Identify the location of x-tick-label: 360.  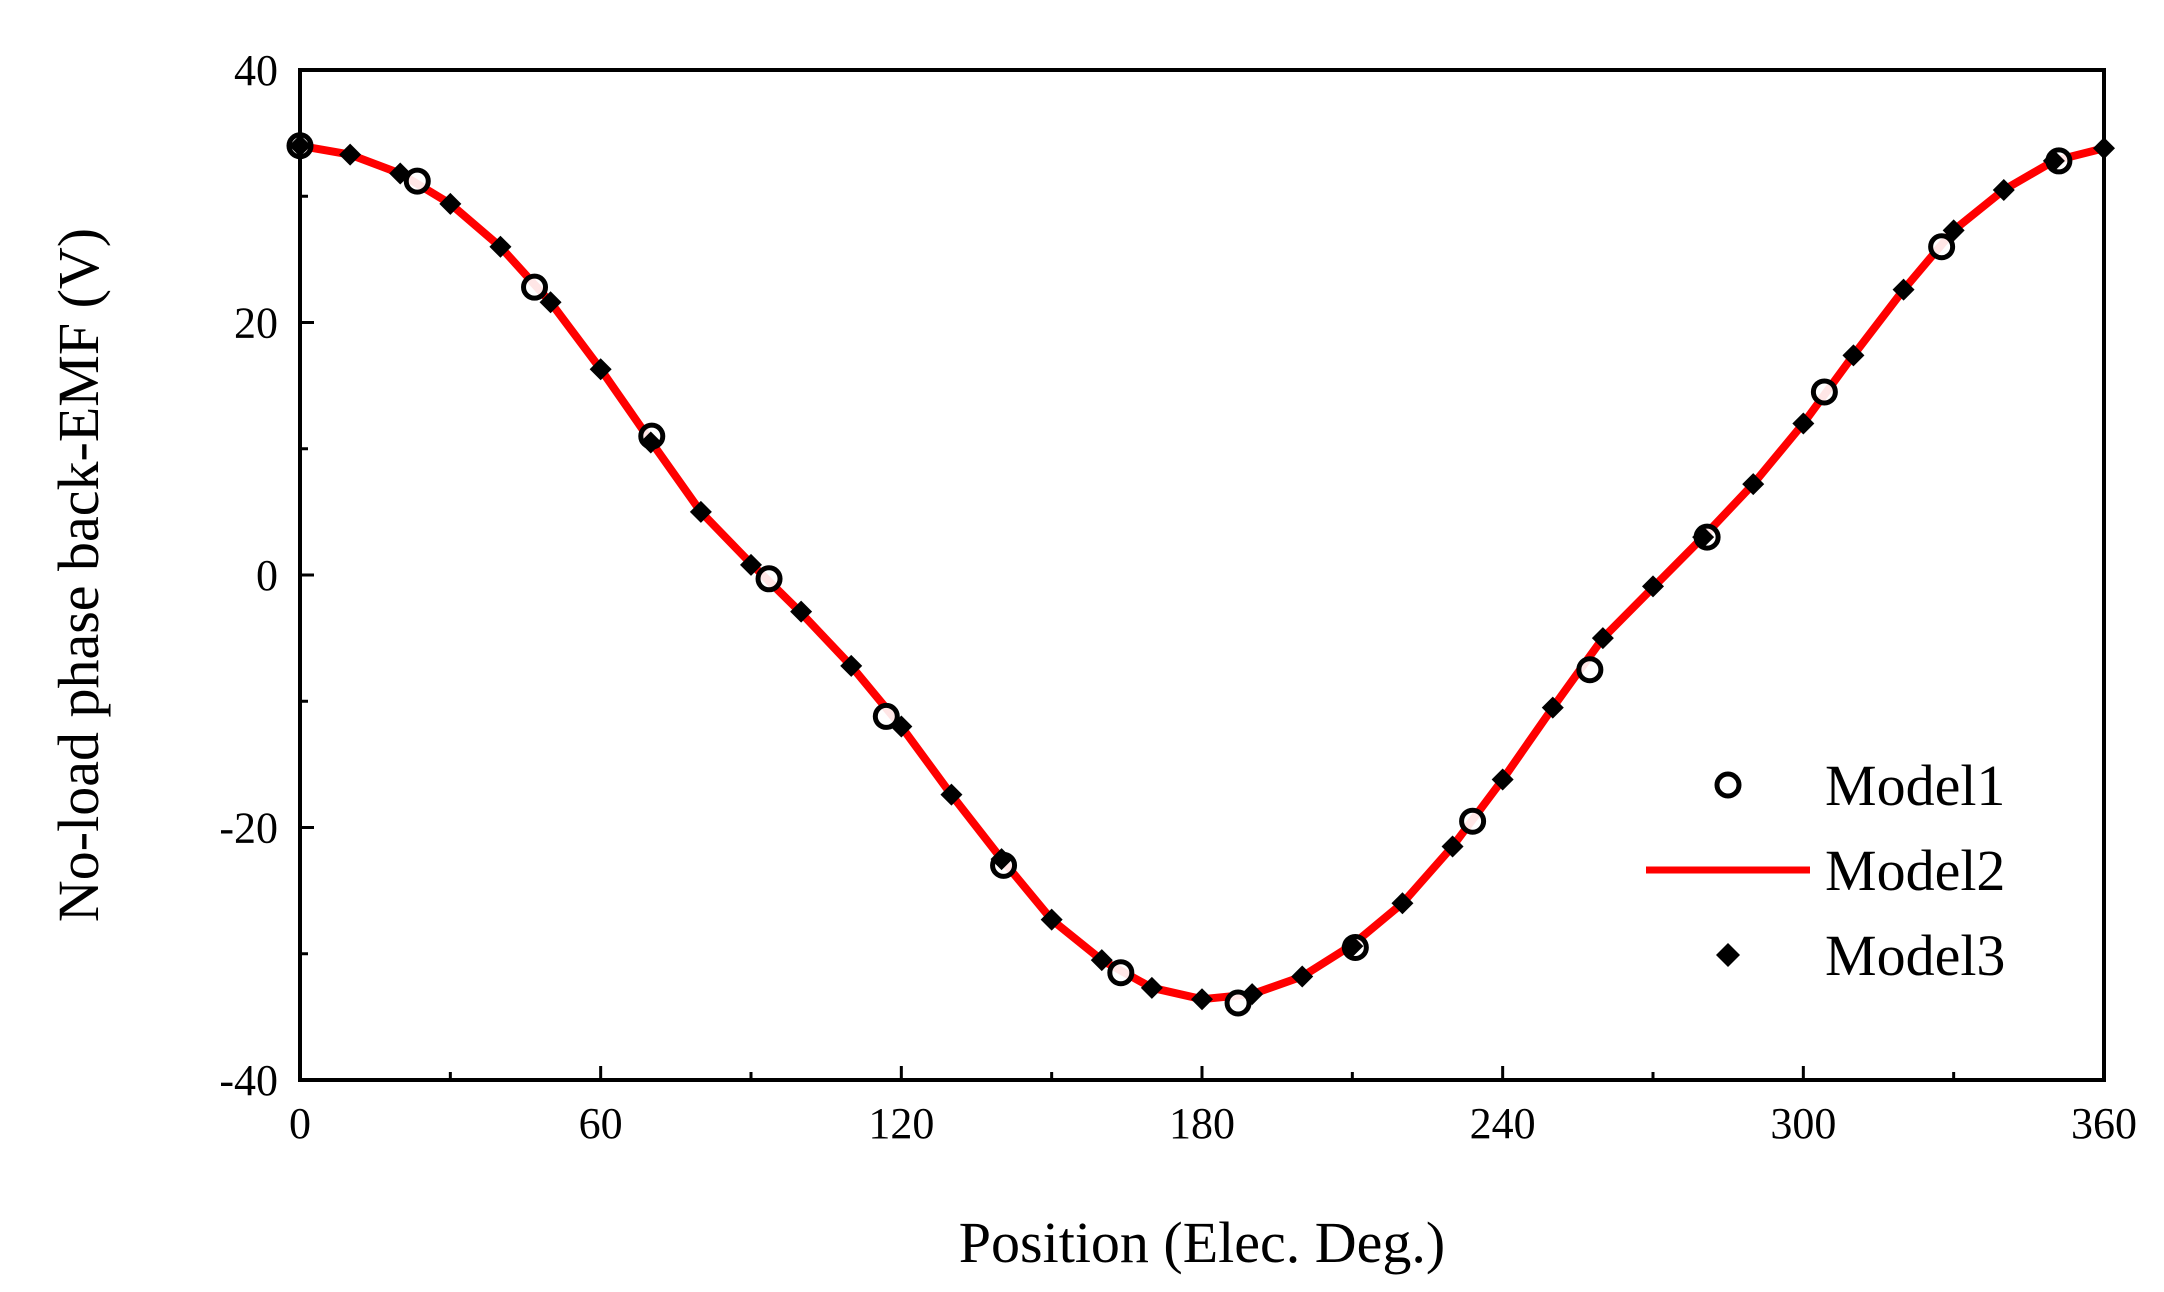
(2104, 1123).